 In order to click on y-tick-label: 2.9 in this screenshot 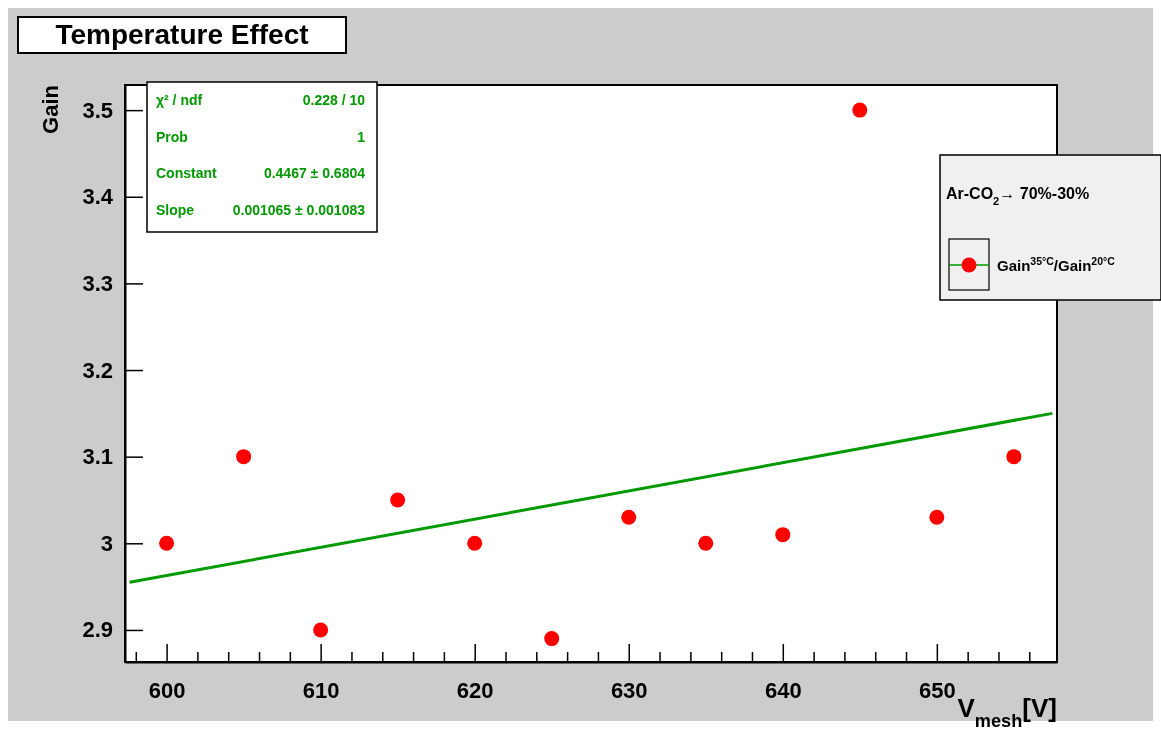, I will do `click(97, 630)`.